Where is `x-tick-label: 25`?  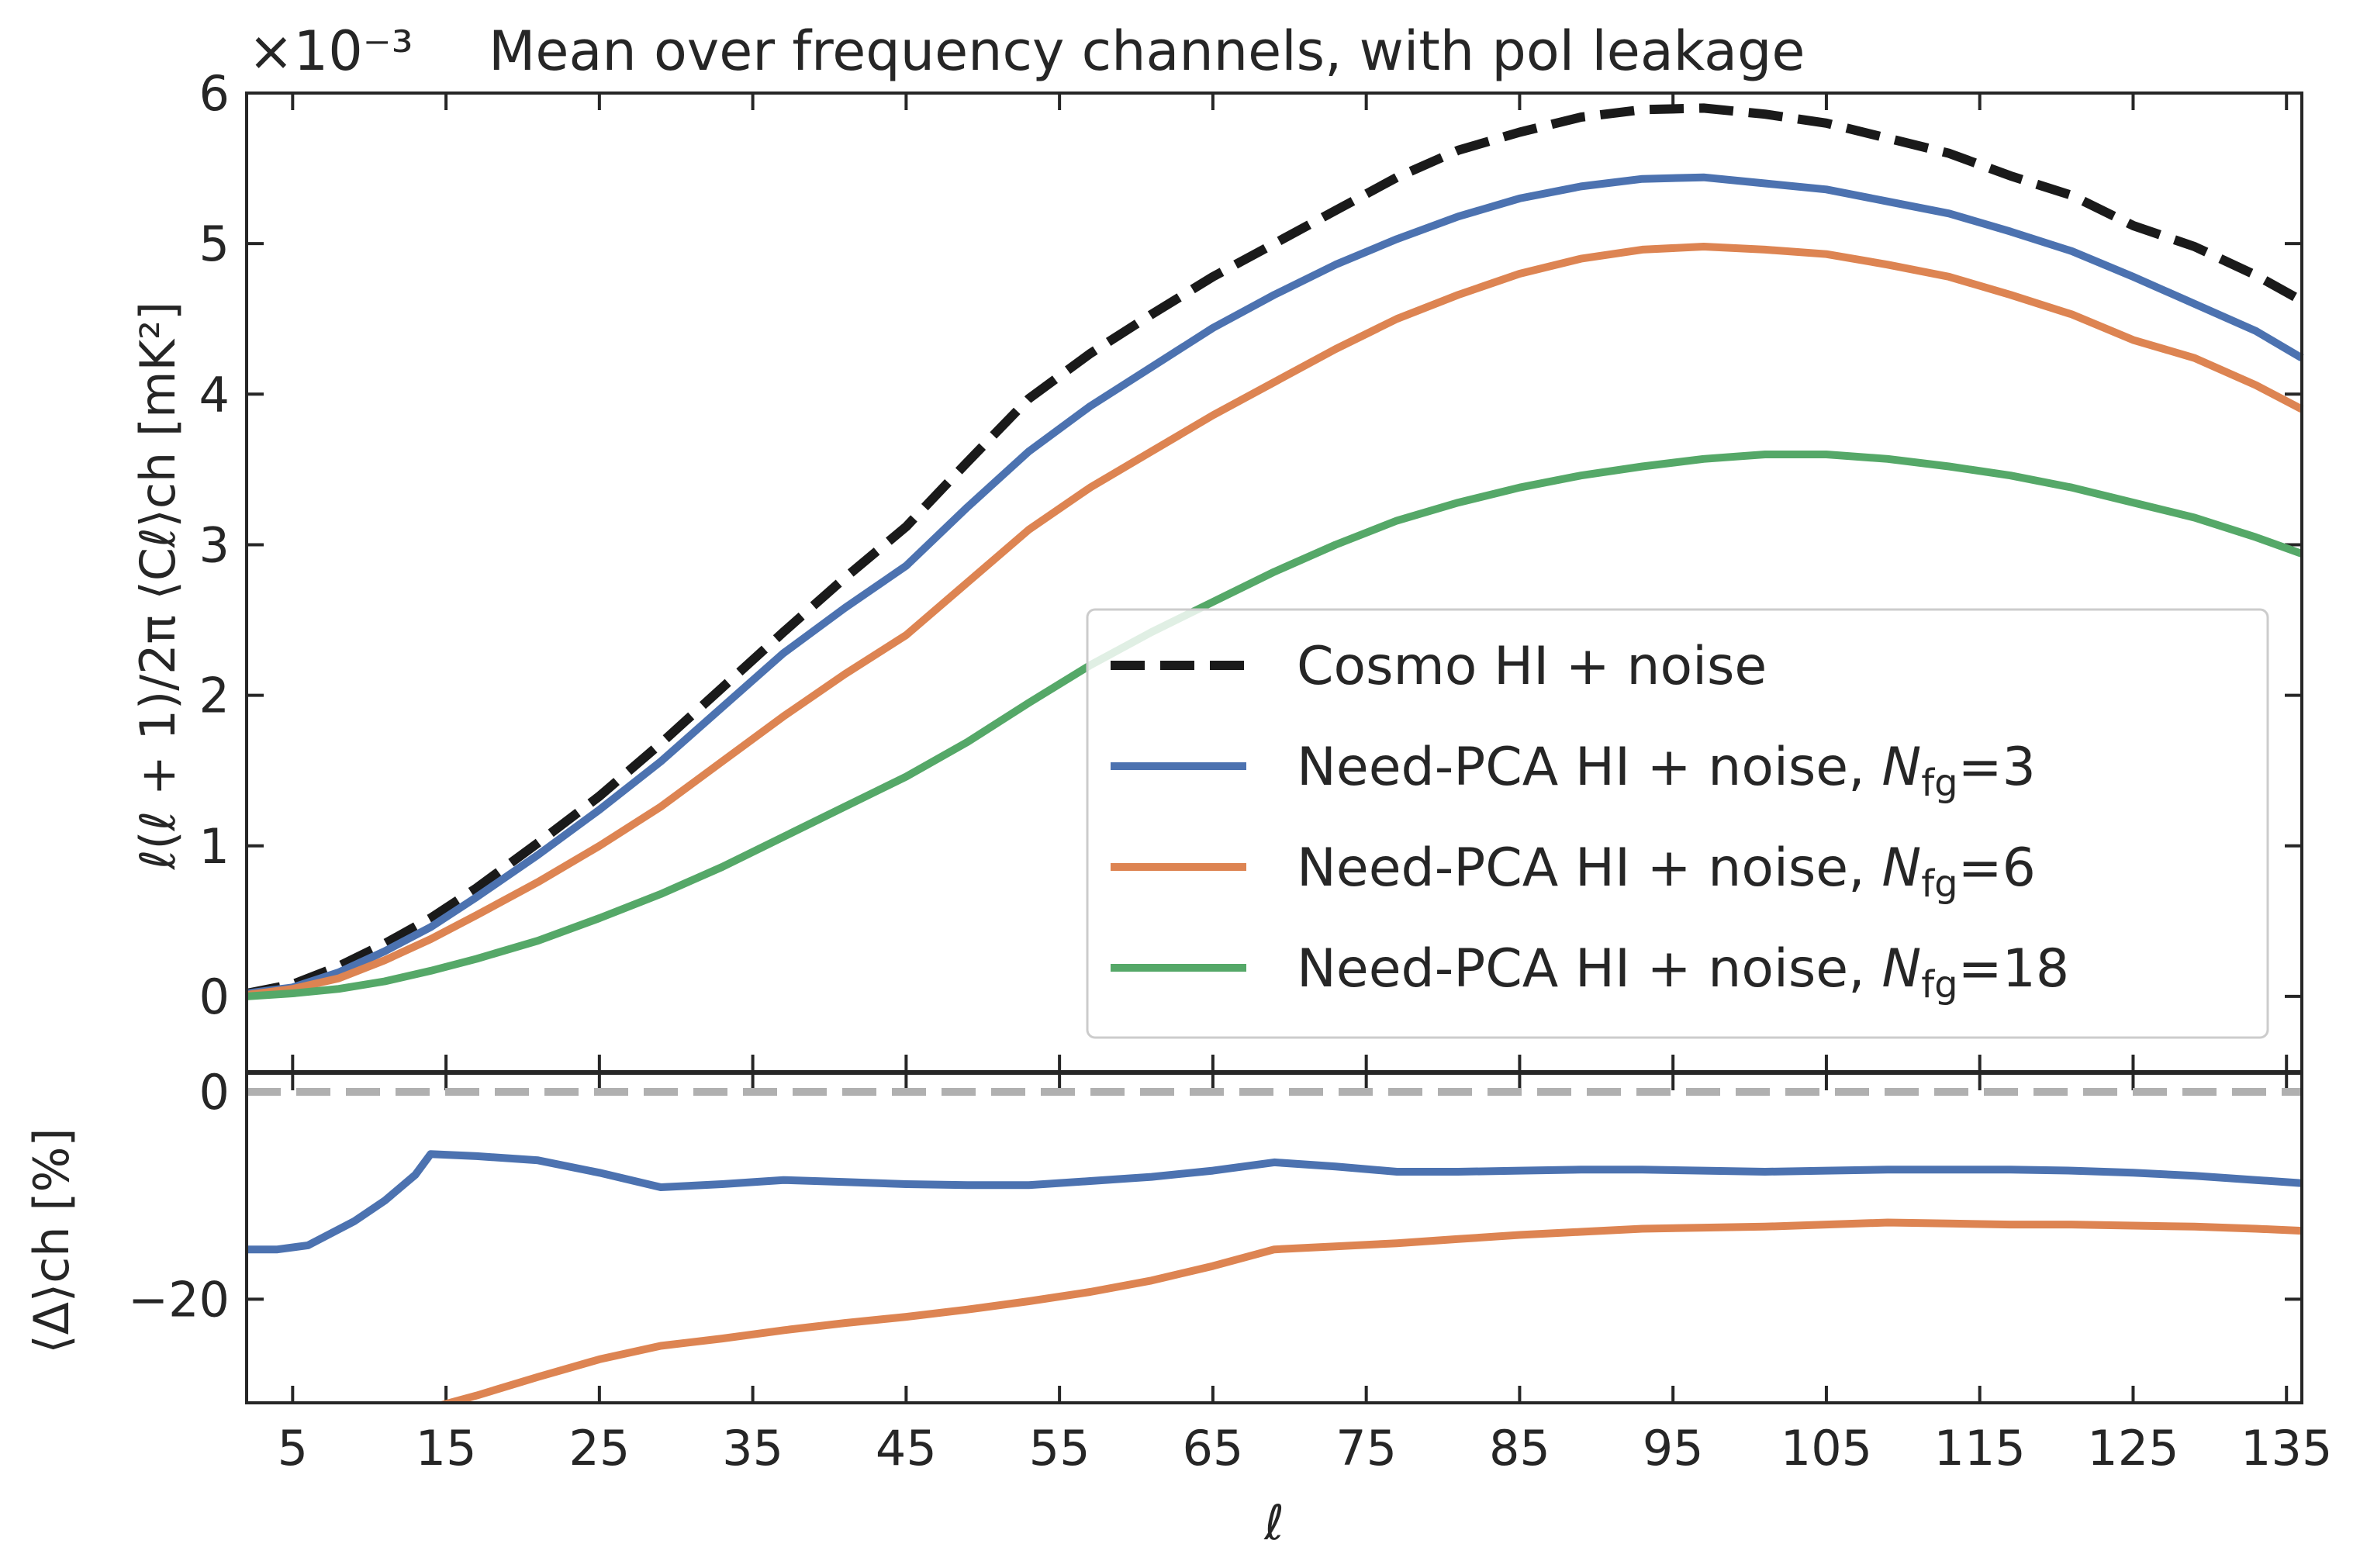 x-tick-label: 25 is located at coordinates (599, 1448).